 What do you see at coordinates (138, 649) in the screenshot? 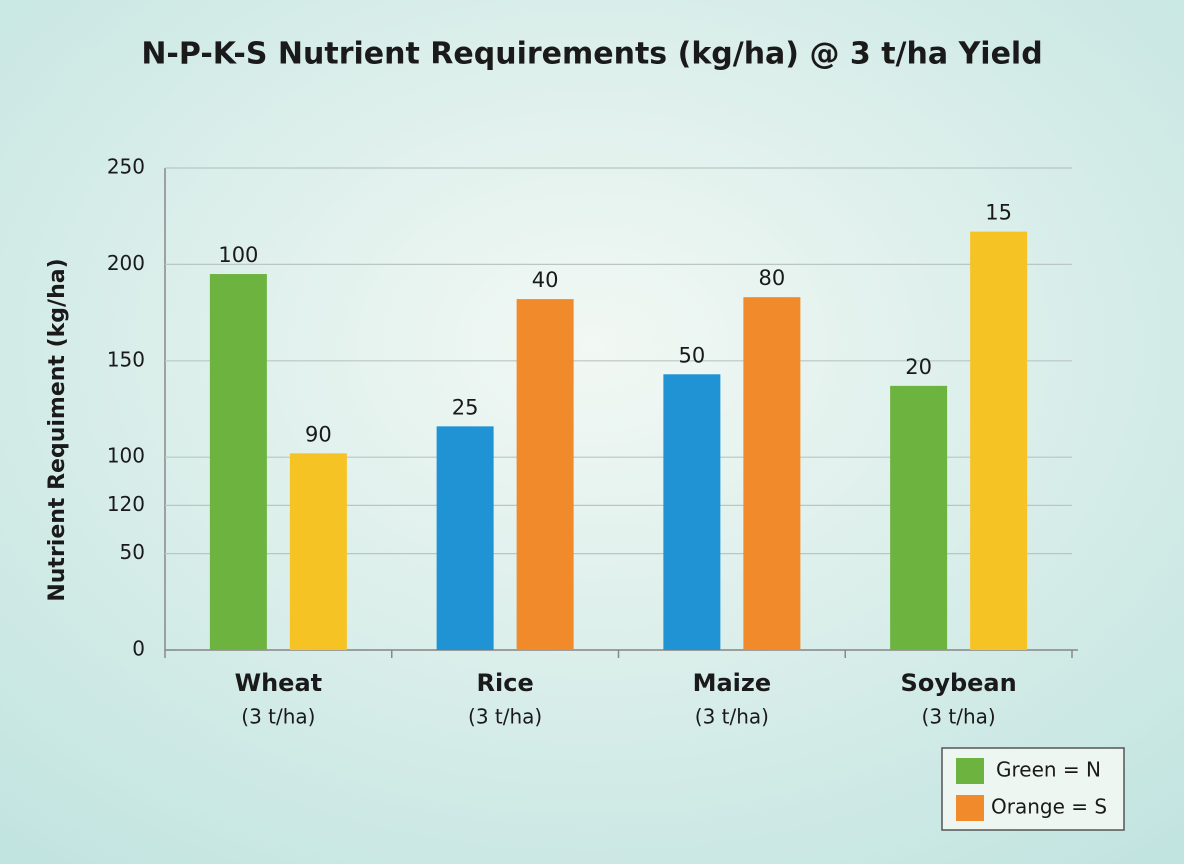
I see `y-tick-label: 0` at bounding box center [138, 649].